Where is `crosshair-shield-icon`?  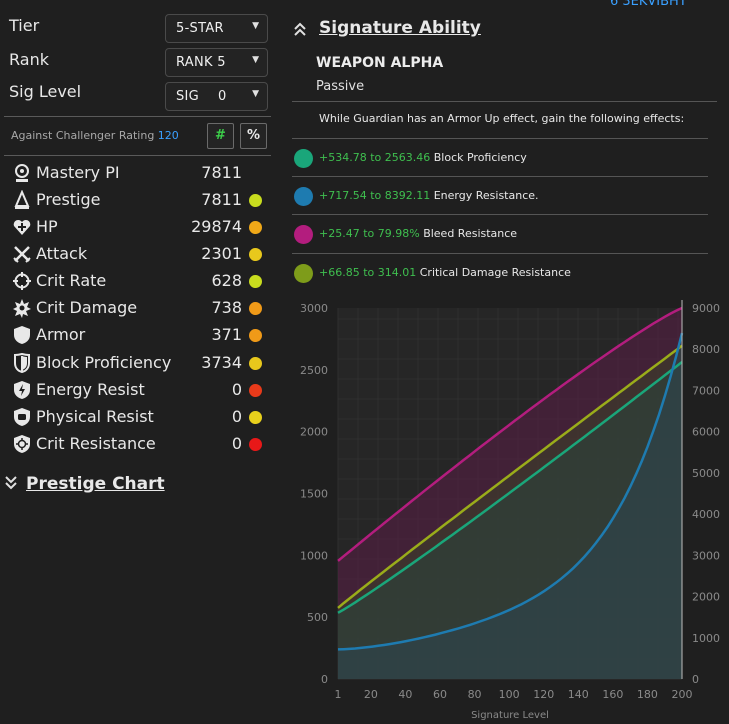
crosshair-shield-icon is located at coordinates (22, 444).